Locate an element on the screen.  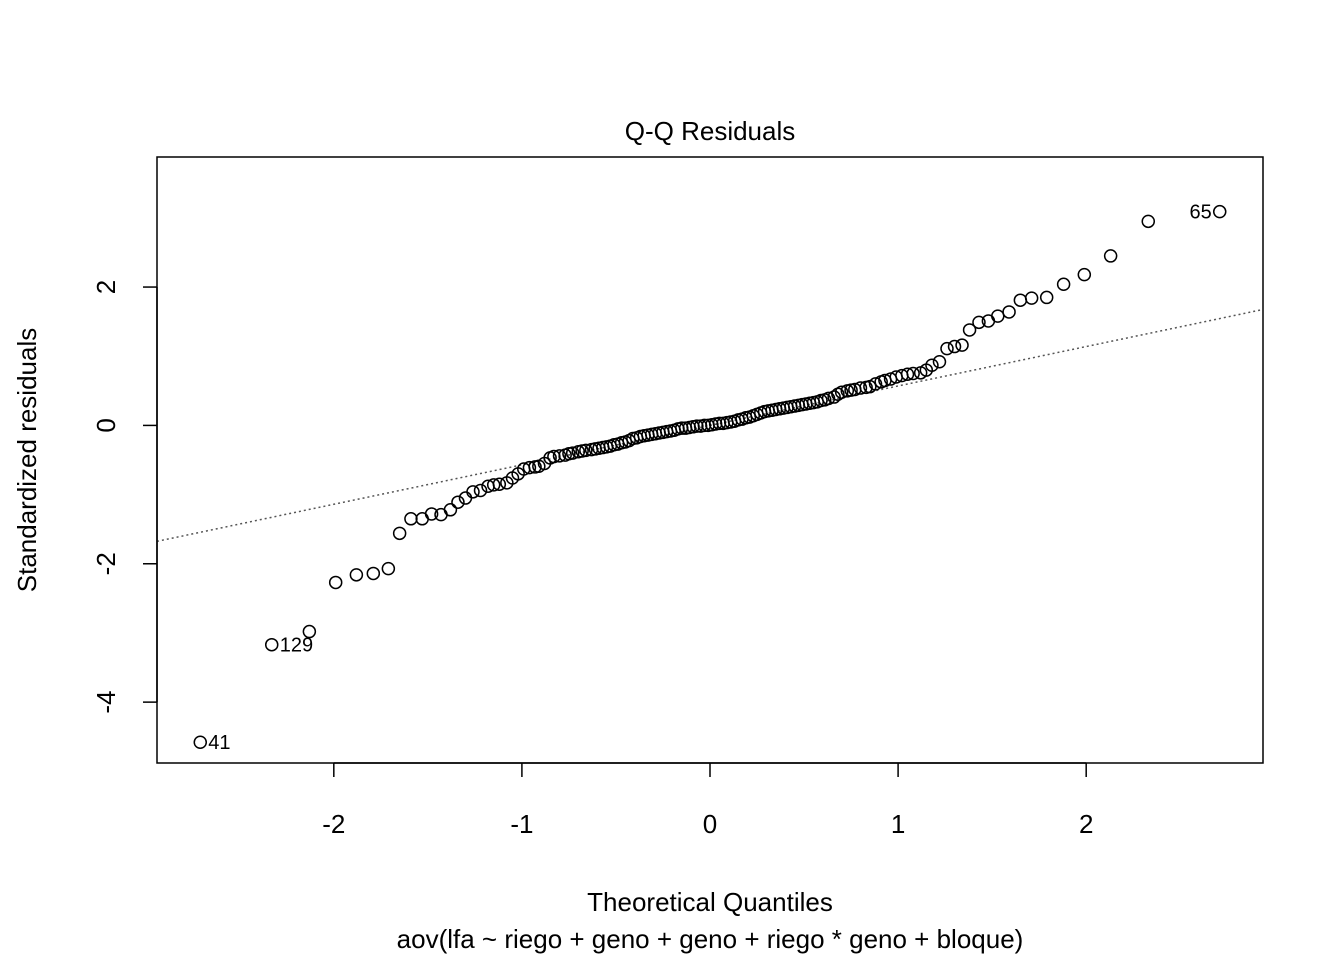
x-tick-label: 0 is located at coordinates (710, 824).